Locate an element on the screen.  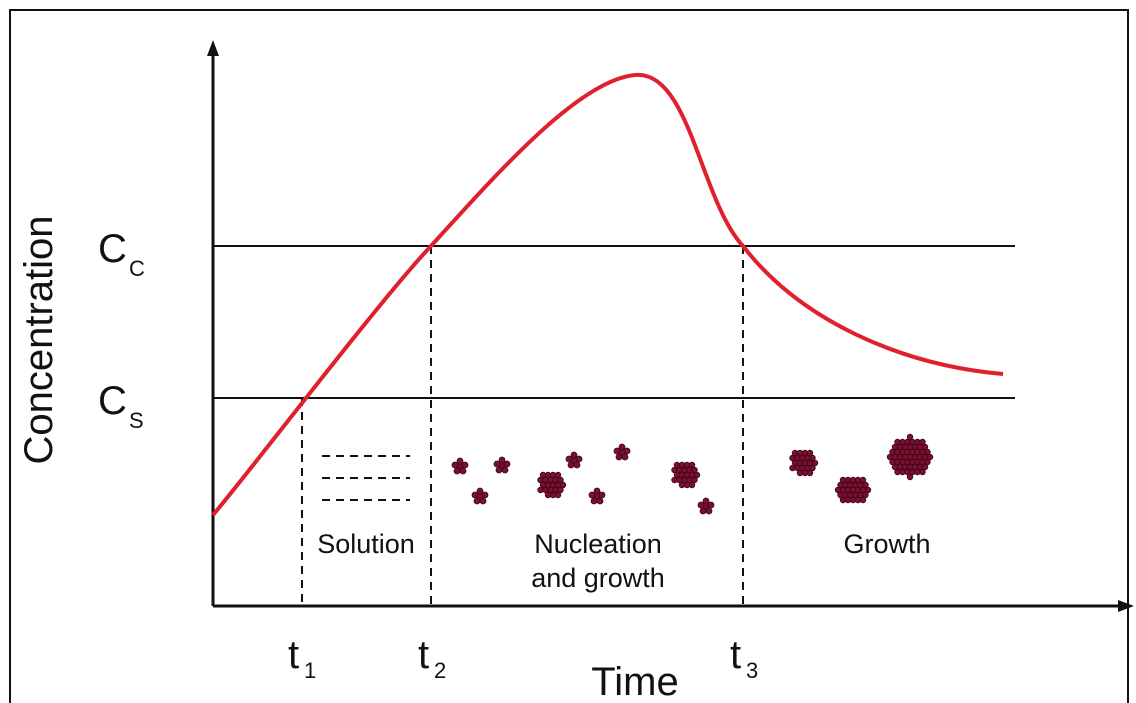
y-axis-label: Concentration is located at coordinates (39, 339).